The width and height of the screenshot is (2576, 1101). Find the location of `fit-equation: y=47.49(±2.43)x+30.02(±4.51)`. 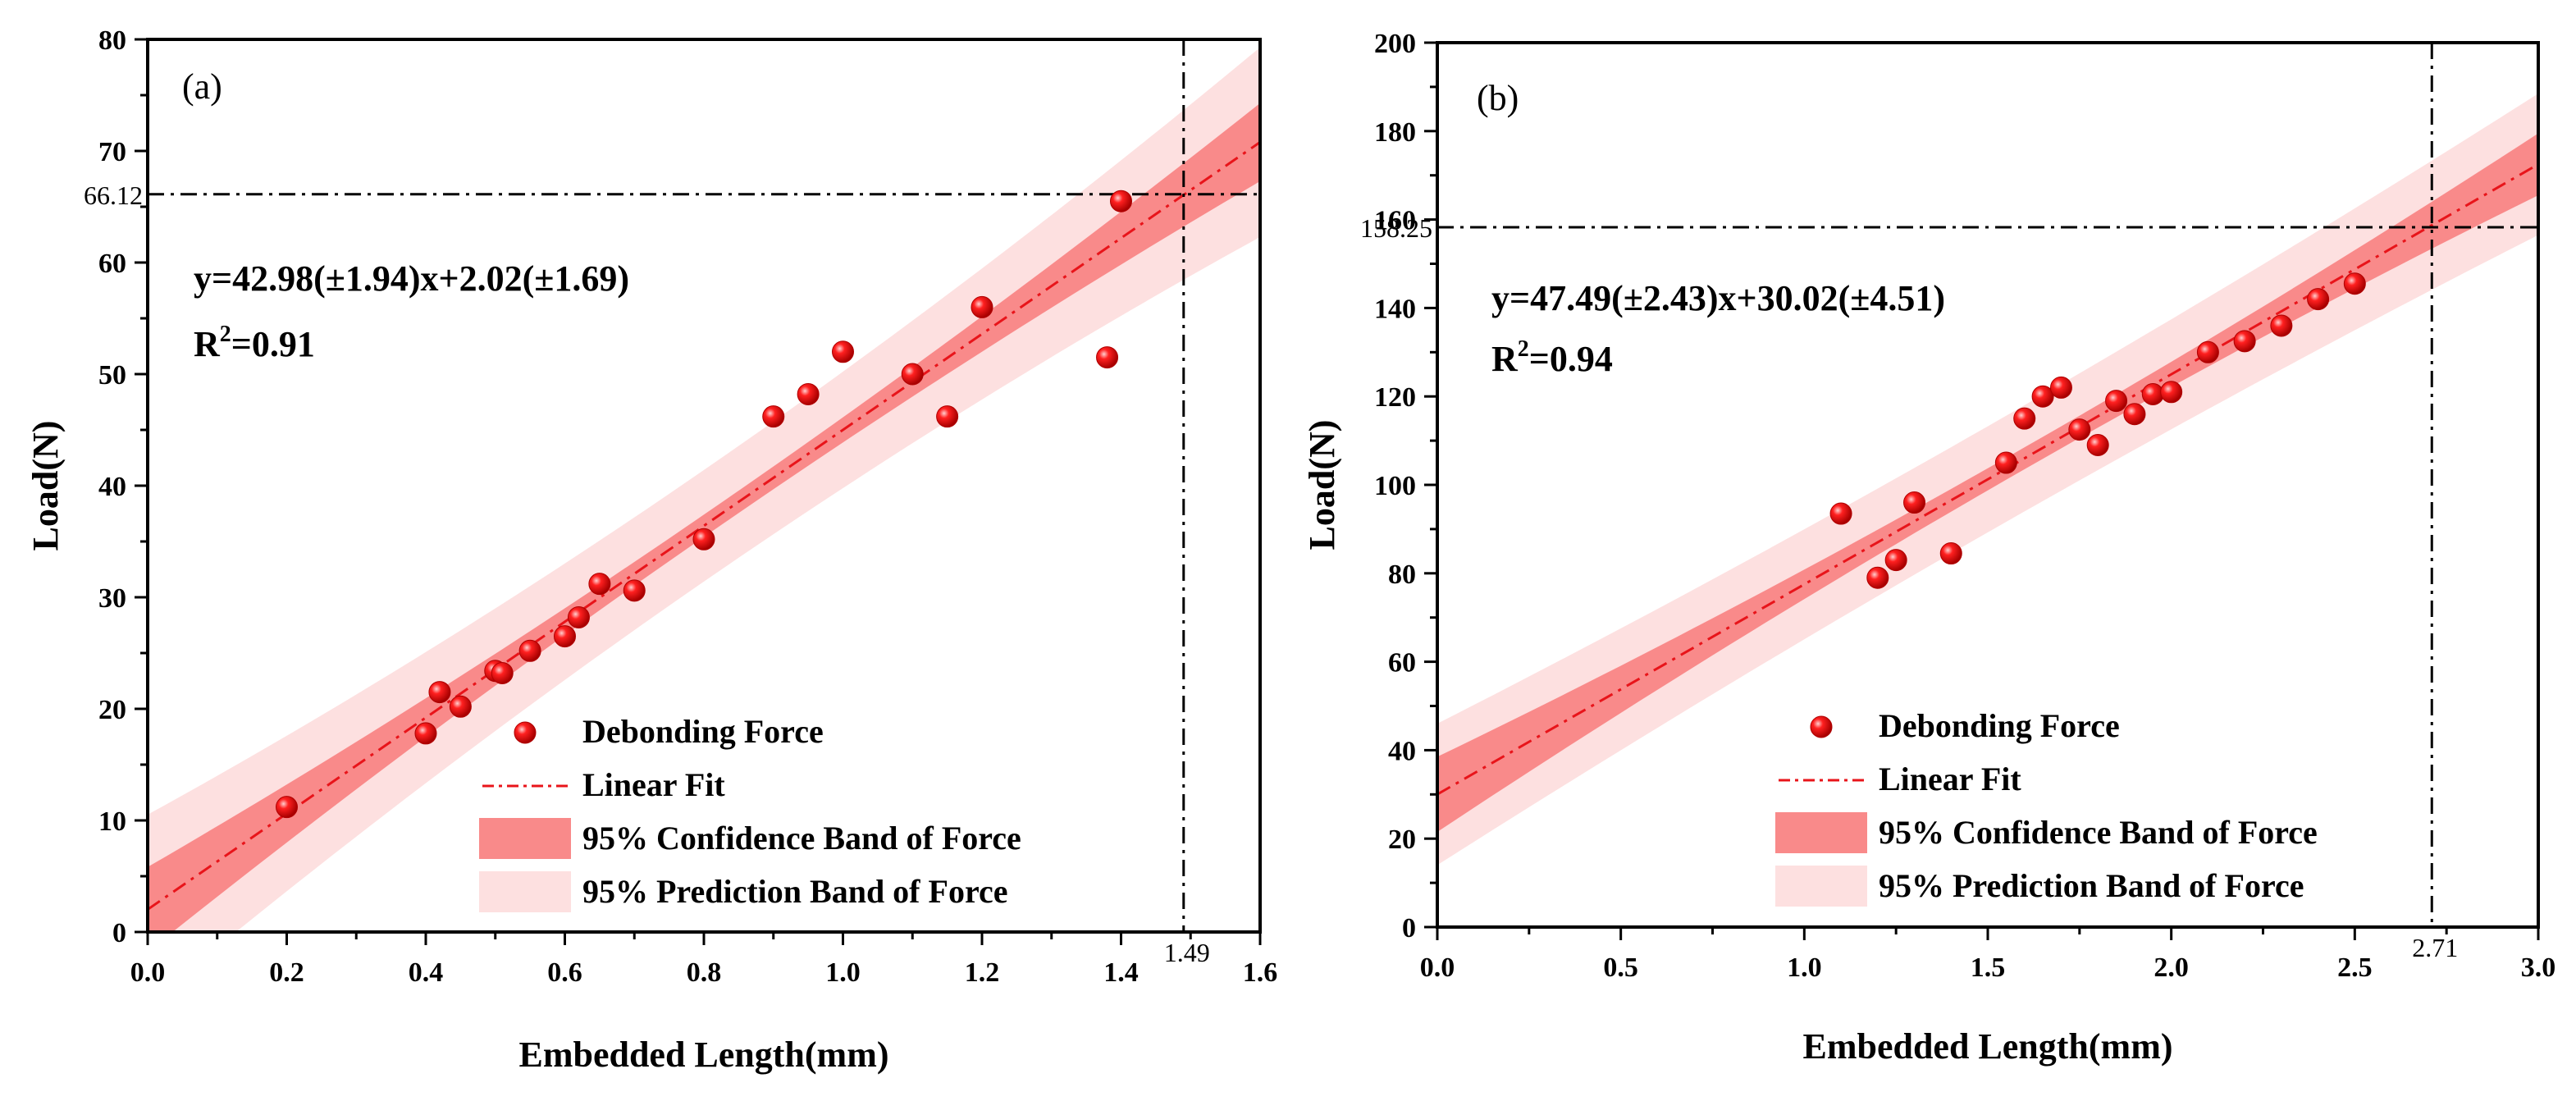

fit-equation: y=47.49(±2.43)x+30.02(±4.51) is located at coordinates (1718, 298).